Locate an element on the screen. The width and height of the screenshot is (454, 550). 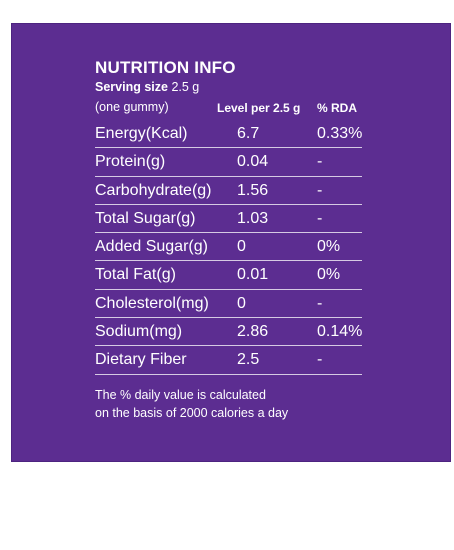
nutrient-name: Cholesterol(mg) is located at coordinates (152, 303).